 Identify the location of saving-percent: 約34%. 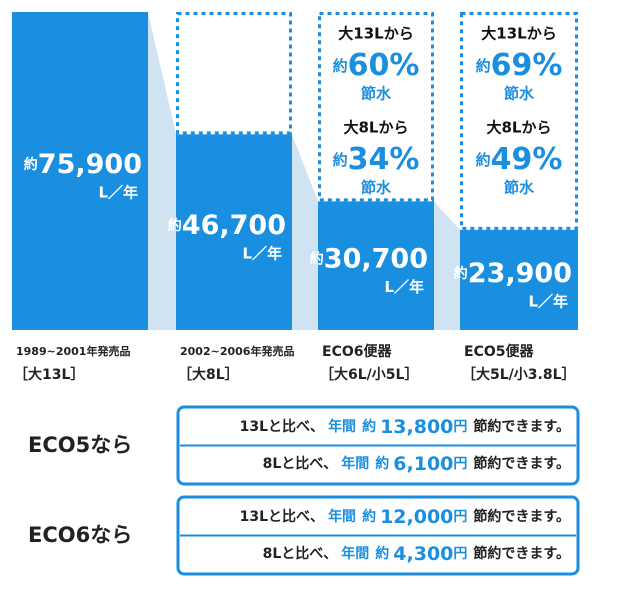
(376, 159).